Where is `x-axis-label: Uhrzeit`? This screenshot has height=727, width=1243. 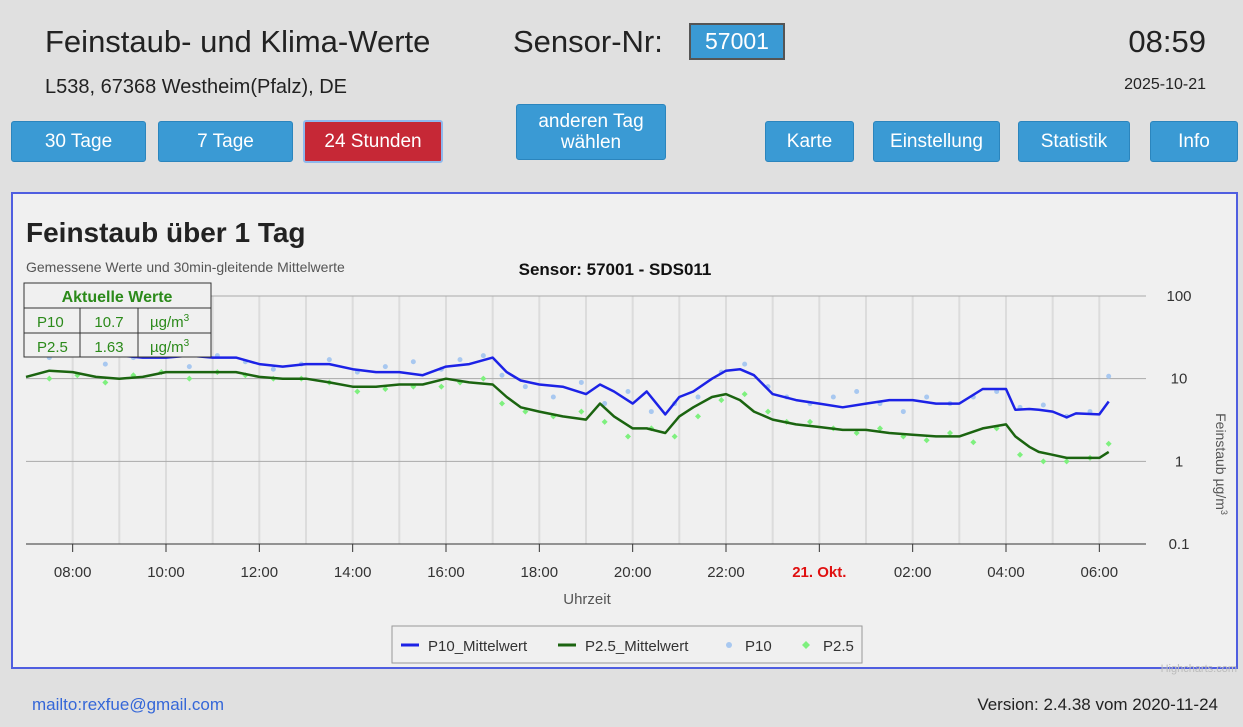
x-axis-label: Uhrzeit is located at coordinates (587, 599).